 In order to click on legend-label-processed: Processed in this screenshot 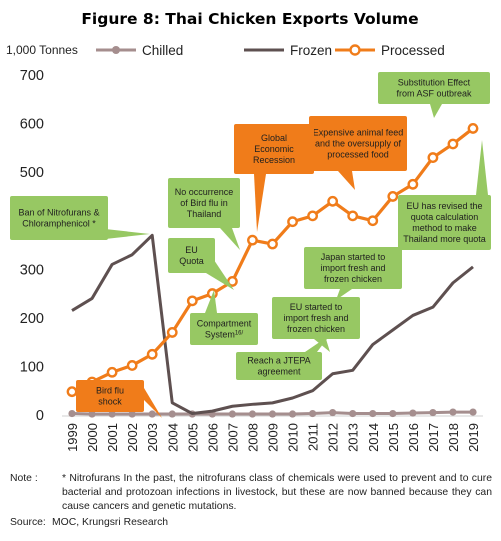, I will do `click(413, 50)`.